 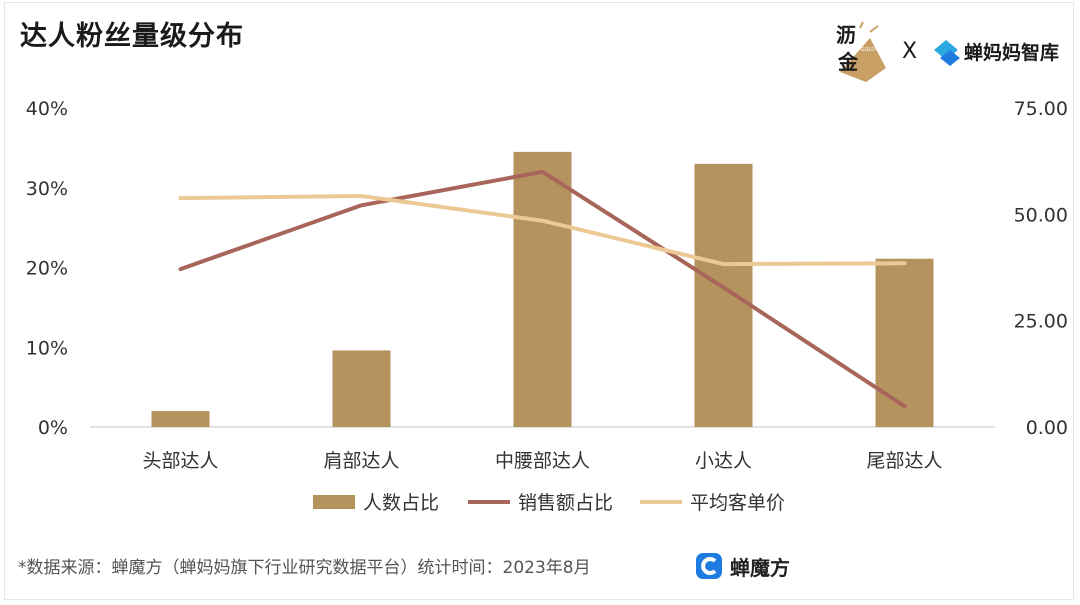 I want to click on avg-price-line, so click(x=542, y=230).